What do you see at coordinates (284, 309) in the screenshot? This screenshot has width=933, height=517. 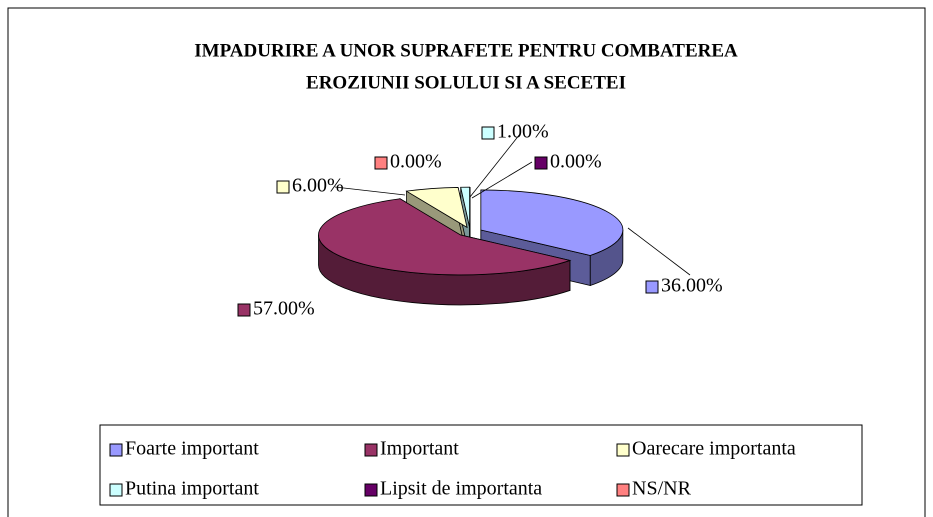 I see `data-label: 57.00%` at bounding box center [284, 309].